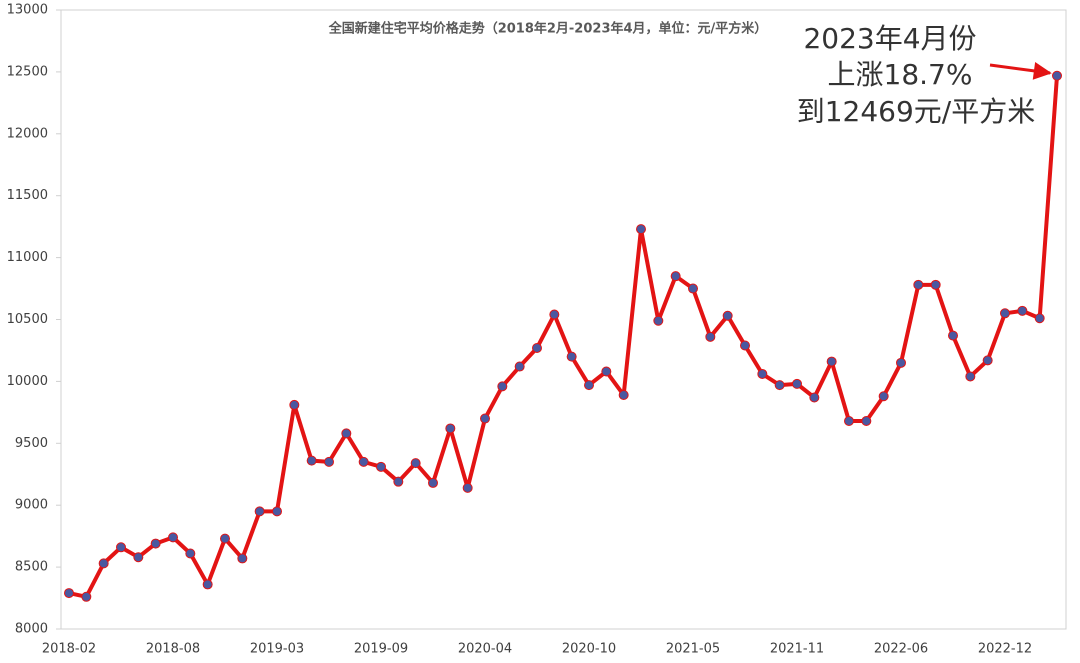 The image size is (1080, 663). What do you see at coordinates (900, 74) in the screenshot?
I see `annotation: 上涨18.7%` at bounding box center [900, 74].